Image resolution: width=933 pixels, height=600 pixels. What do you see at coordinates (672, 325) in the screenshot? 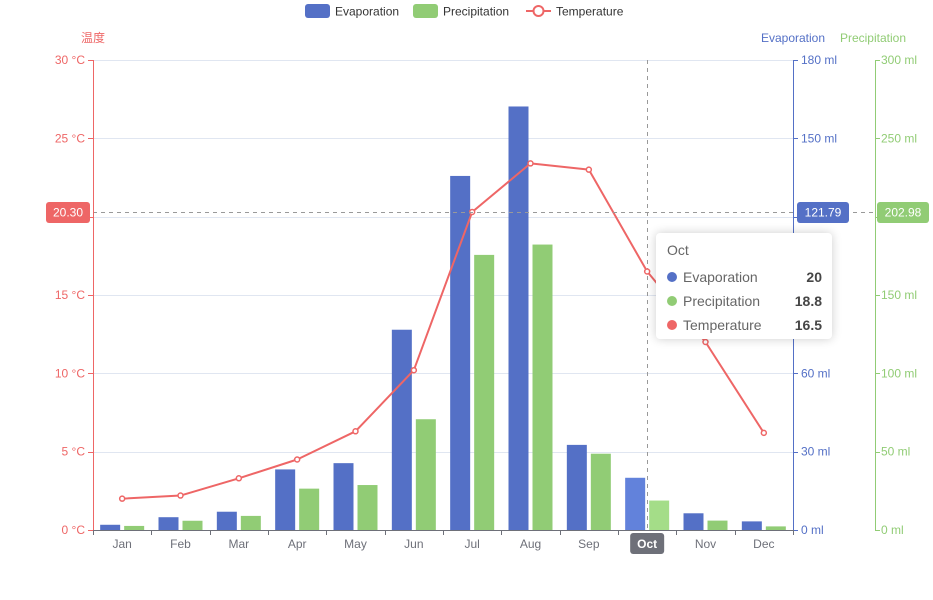
I see `tooltip-dot-temperature` at bounding box center [672, 325].